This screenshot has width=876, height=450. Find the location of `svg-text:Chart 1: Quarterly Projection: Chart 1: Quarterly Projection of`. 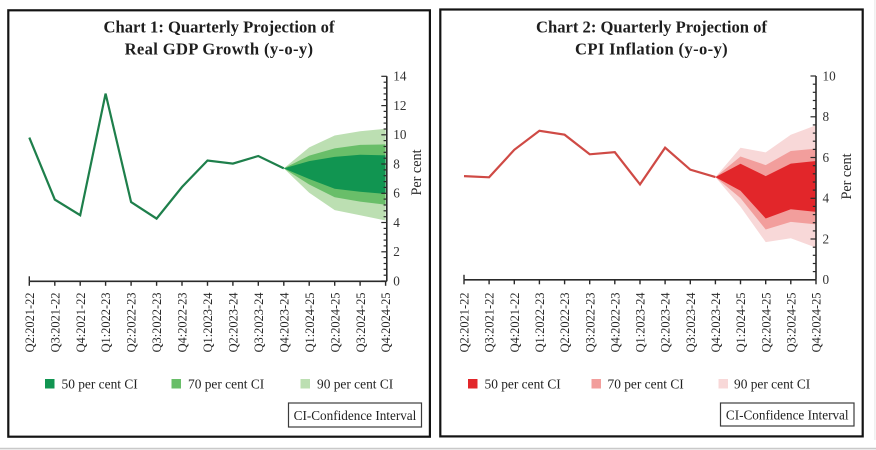

svg-text:Chart 1: Quarterly Projection: Chart 1: Quarterly Projection of is located at coordinates (218, 26).